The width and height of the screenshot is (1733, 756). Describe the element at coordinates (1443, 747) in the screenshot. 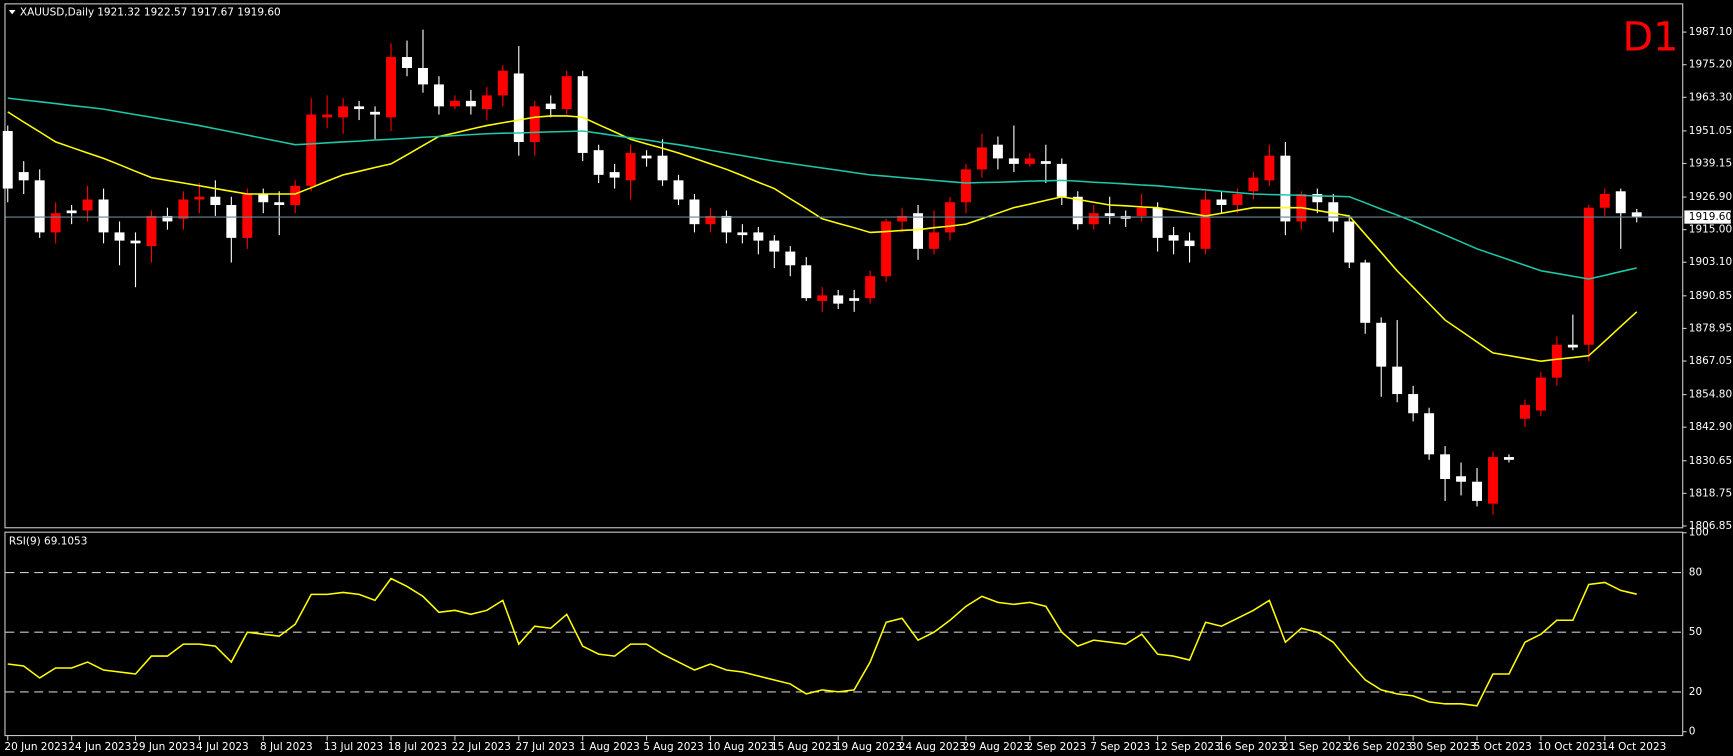

I see `x-tick-label: 30 Sep 2023` at that location.